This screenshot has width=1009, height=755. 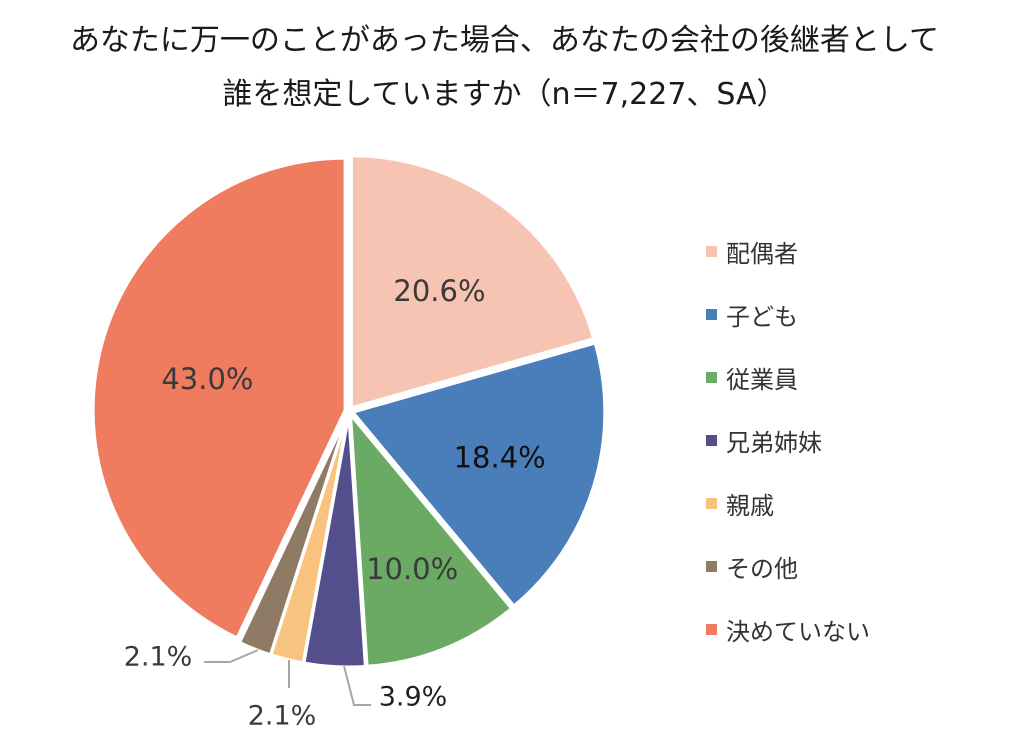 What do you see at coordinates (504, 94) in the screenshot?
I see `chart-title-line-2: 誰を想定していますか（n＝7,227、SA）` at bounding box center [504, 94].